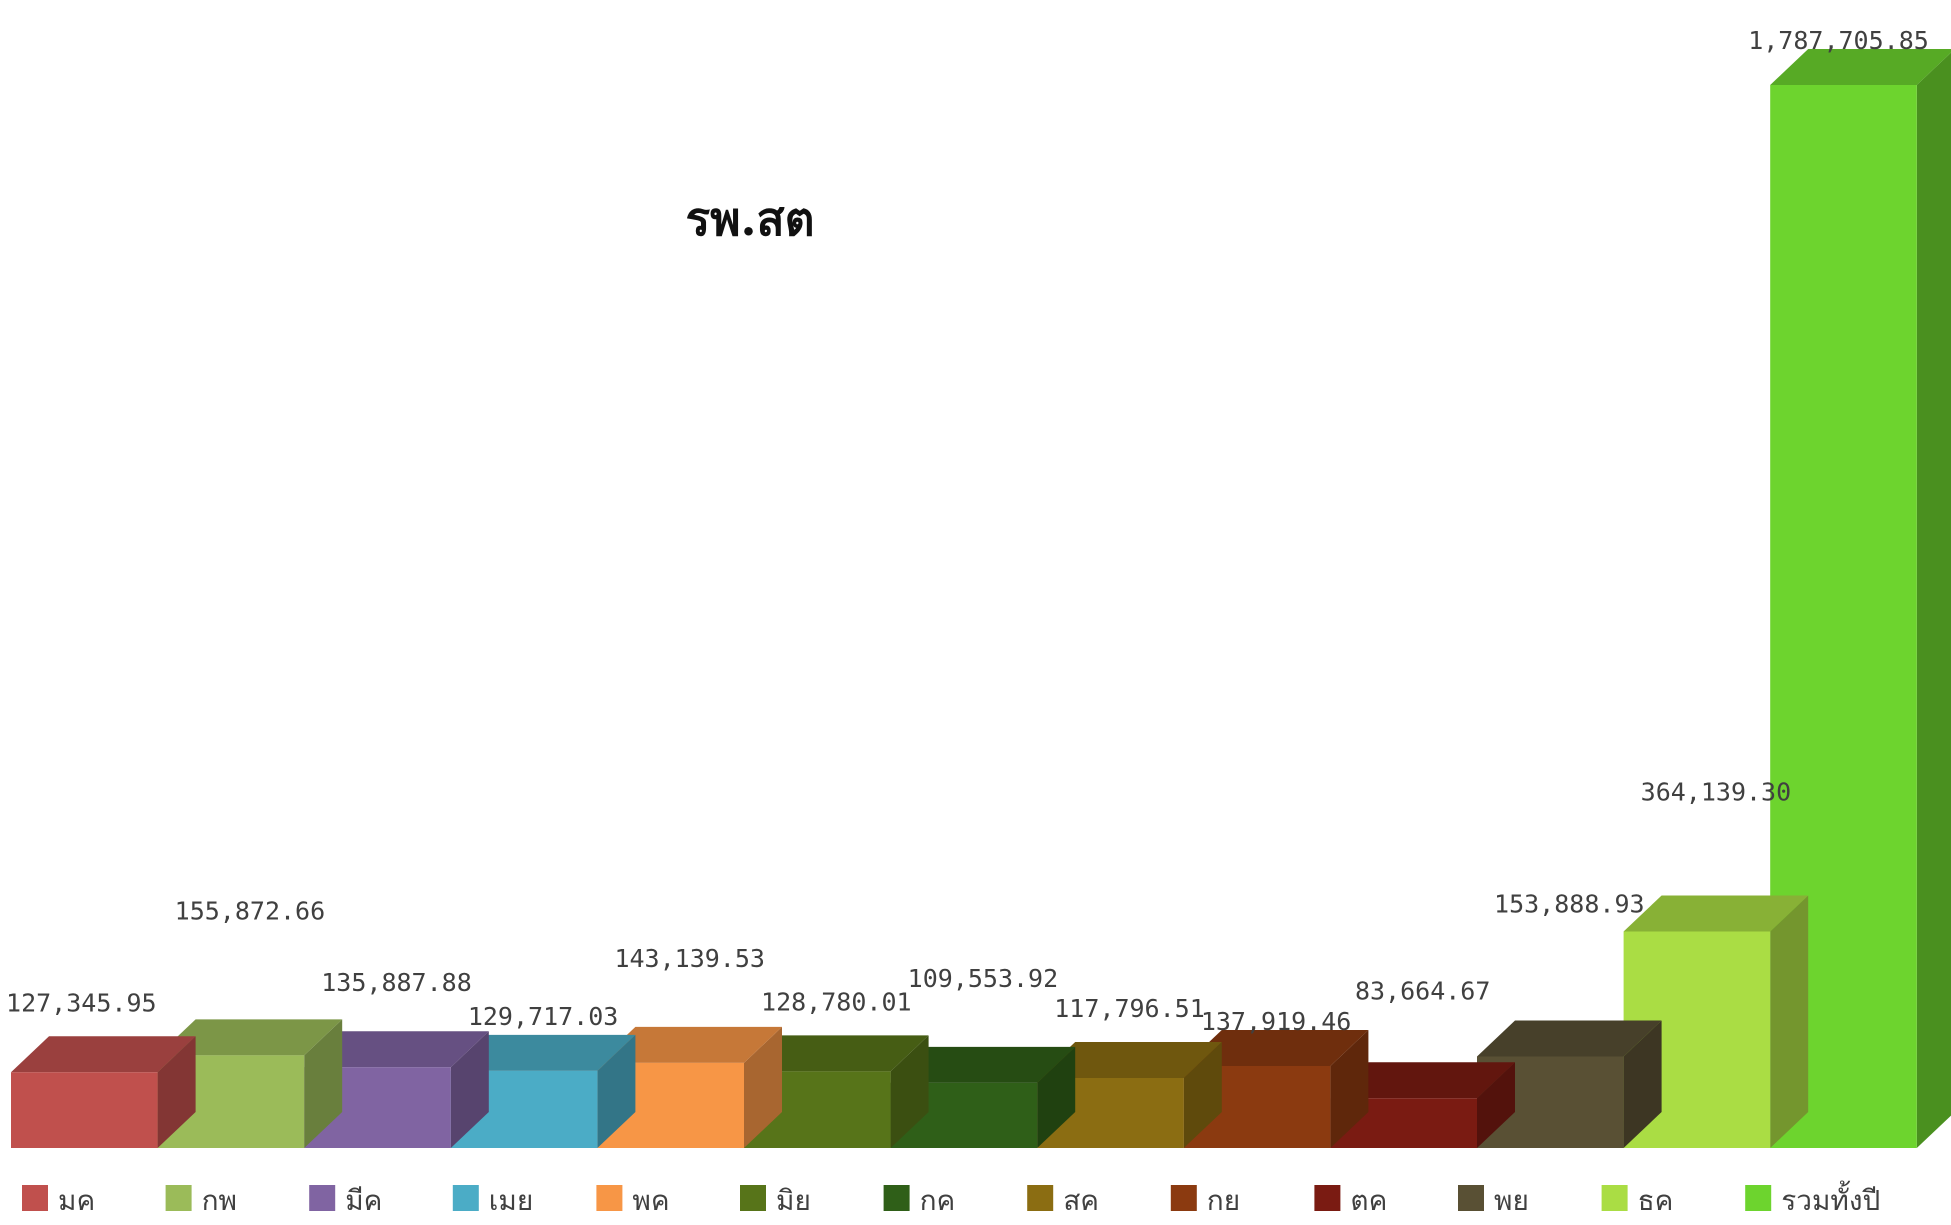  Describe the element at coordinates (76, 1200) in the screenshot. I see `legend-label: มค` at that location.